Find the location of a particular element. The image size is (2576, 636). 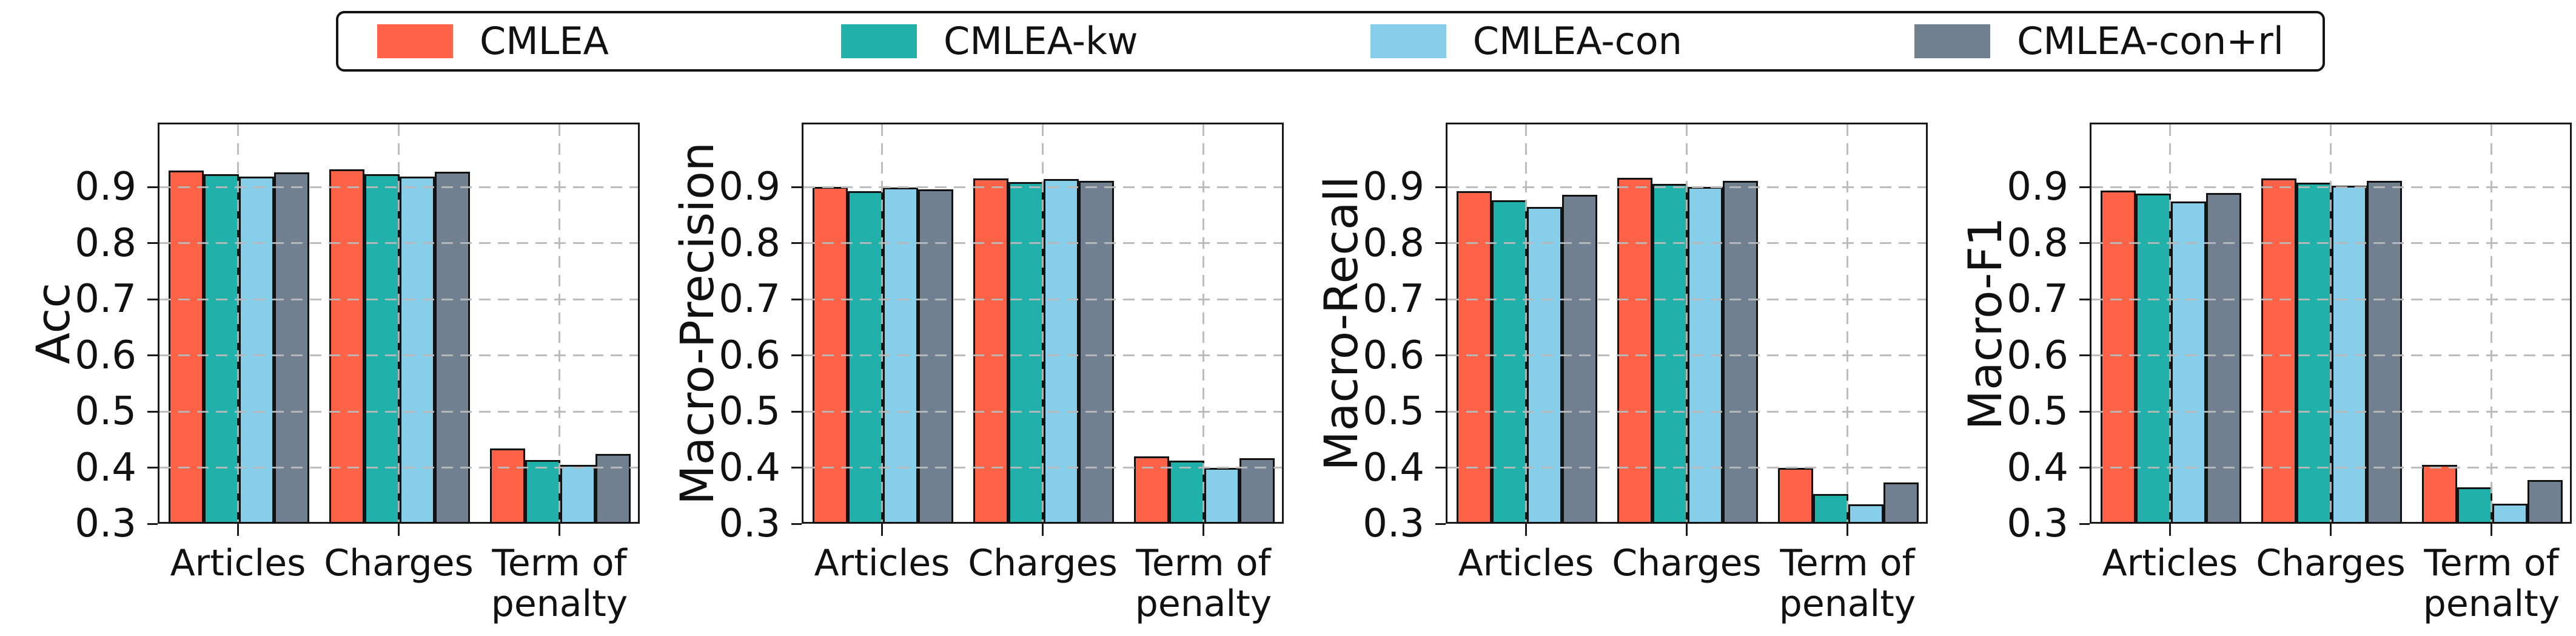

legend-label: CMLEA-kw is located at coordinates (1041, 41).